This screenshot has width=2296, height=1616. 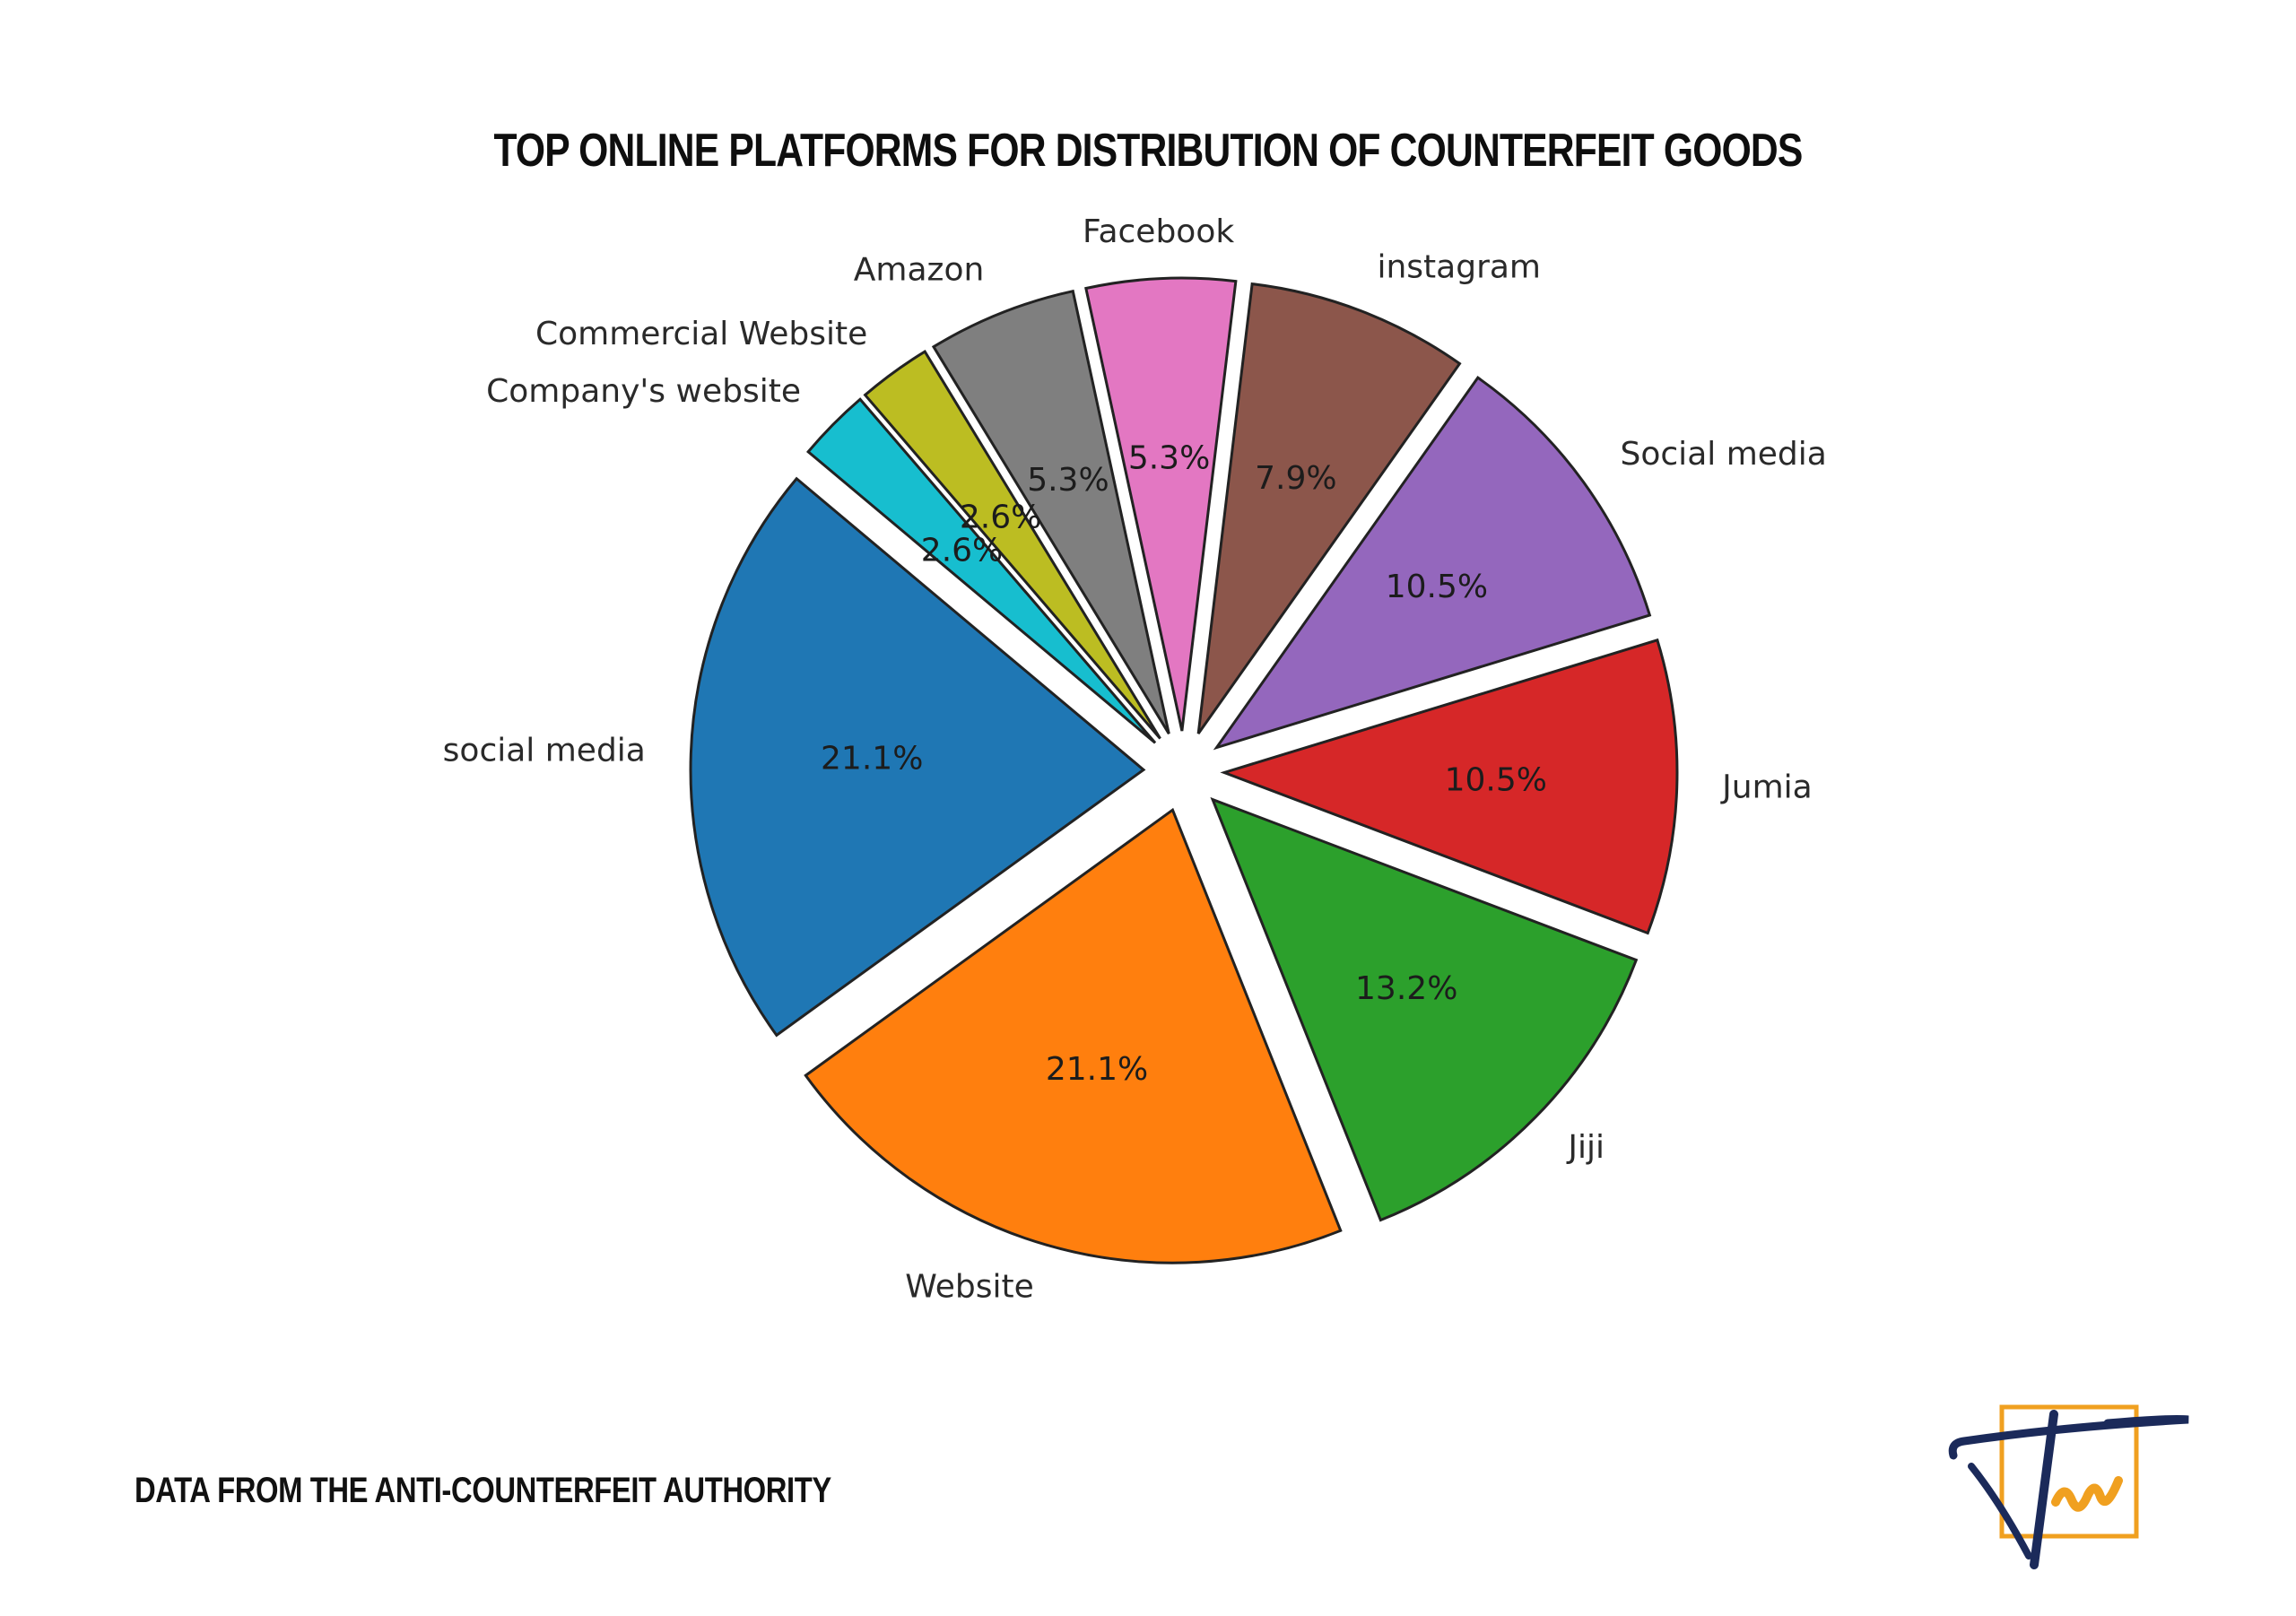 What do you see at coordinates (1724, 454) in the screenshot?
I see `pie-category-label: Social media` at bounding box center [1724, 454].